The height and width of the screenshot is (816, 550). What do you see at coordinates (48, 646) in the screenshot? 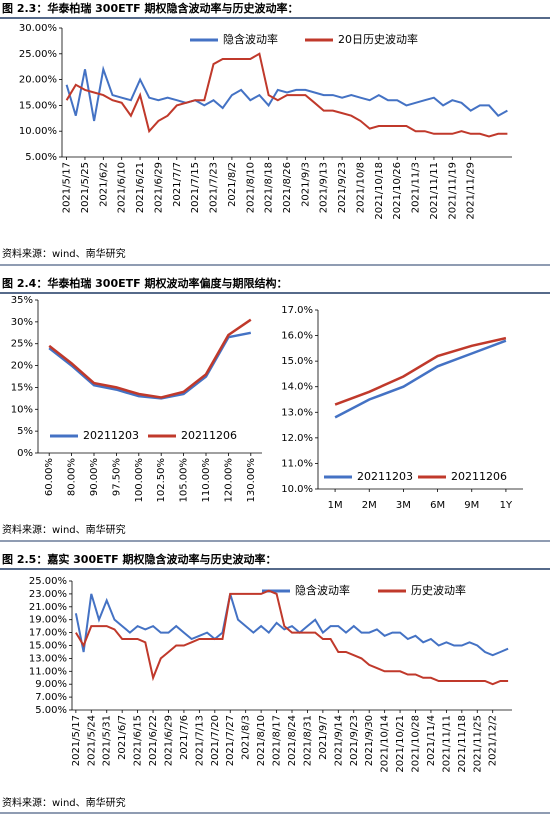
I see `y-tick-label: 15.00%` at bounding box center [48, 646].